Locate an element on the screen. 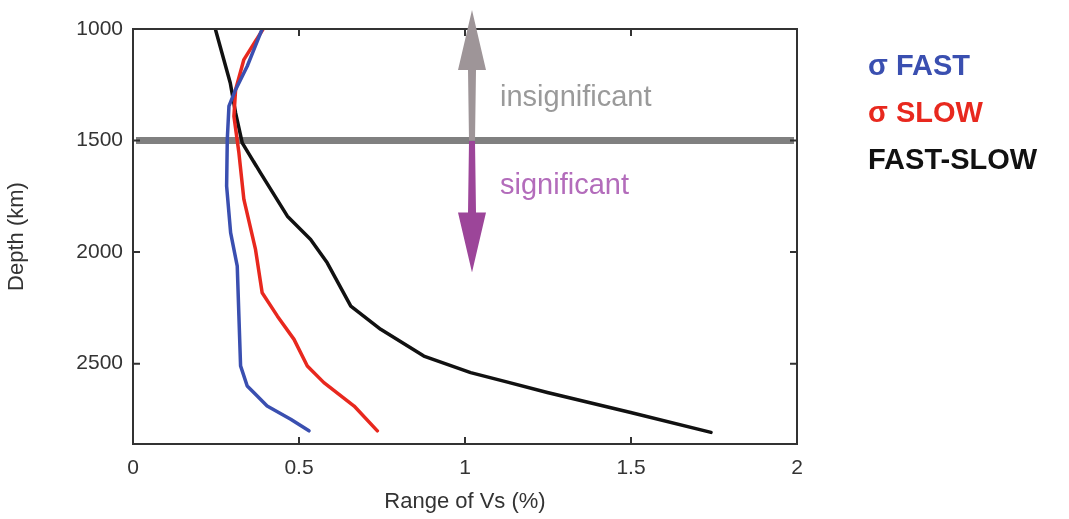  y-axis-title: Depth (km) is located at coordinates (16, 236).